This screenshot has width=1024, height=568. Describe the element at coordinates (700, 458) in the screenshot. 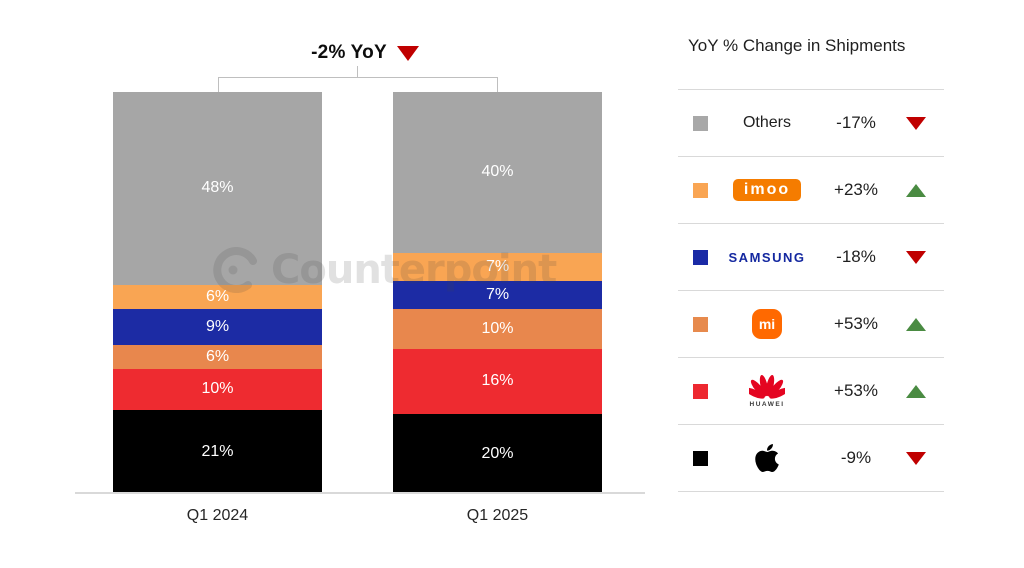

I see `legend-swatch-apple` at that location.